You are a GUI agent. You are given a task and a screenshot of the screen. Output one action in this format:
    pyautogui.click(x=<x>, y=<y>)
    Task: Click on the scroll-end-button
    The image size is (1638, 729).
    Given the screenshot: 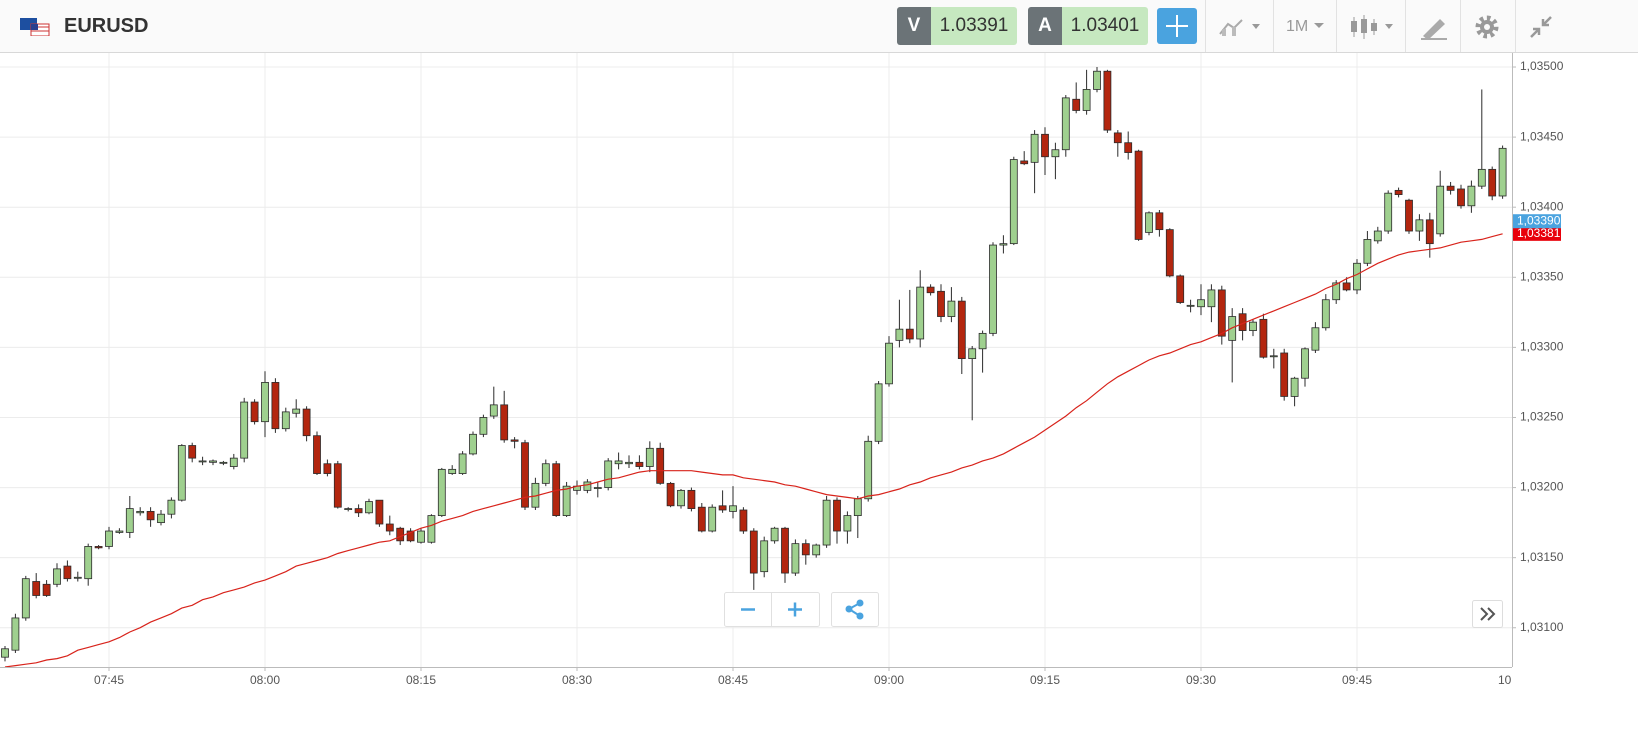 What is the action you would take?
    pyautogui.click(x=1488, y=614)
    